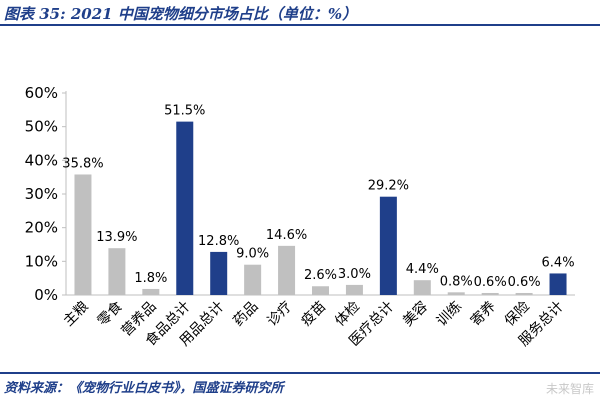  I want to click on category-label: 训练, so click(449, 314).